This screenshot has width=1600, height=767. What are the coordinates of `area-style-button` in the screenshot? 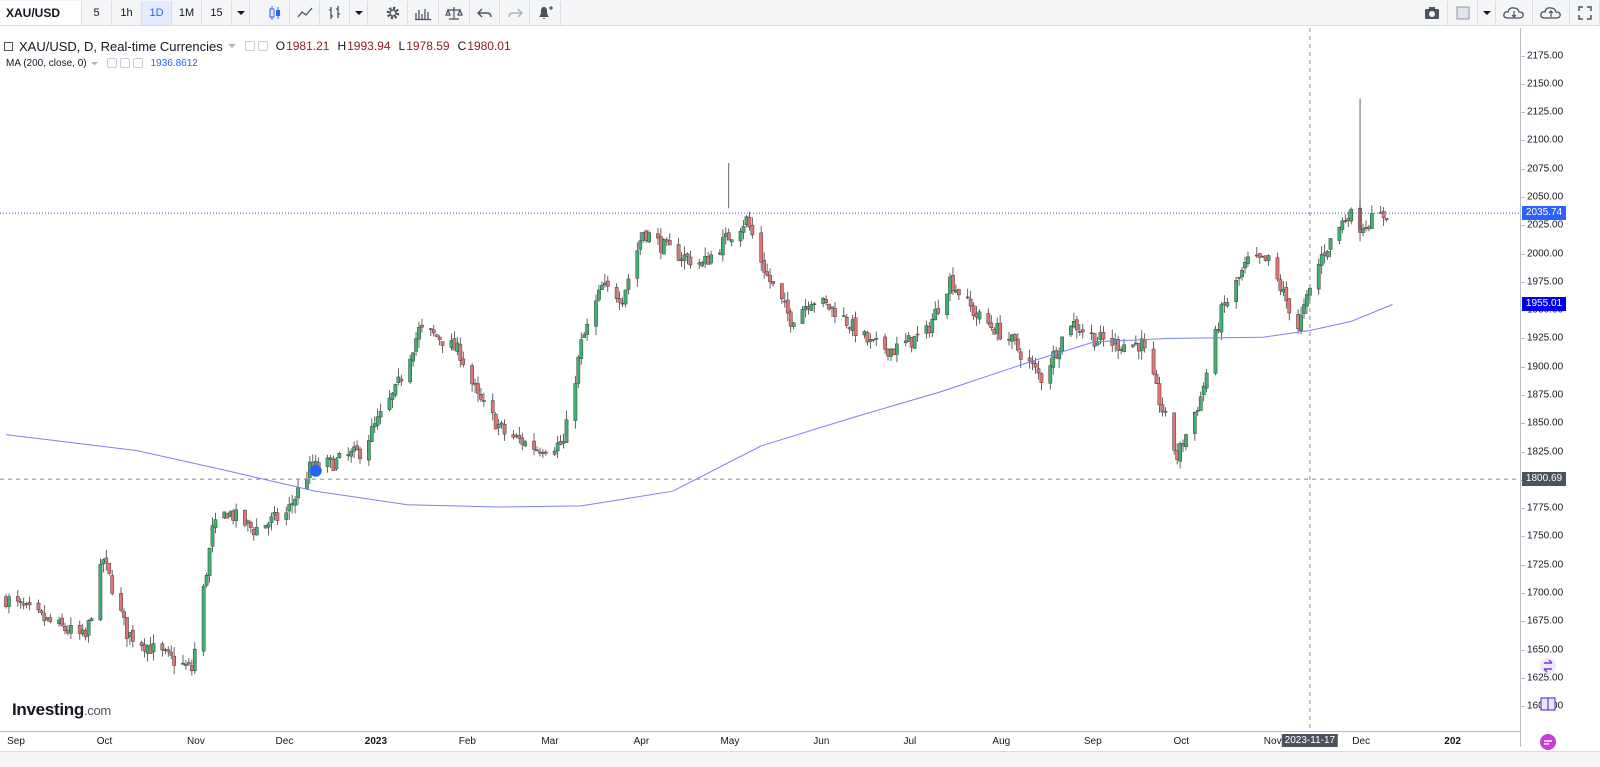 It's located at (305, 12).